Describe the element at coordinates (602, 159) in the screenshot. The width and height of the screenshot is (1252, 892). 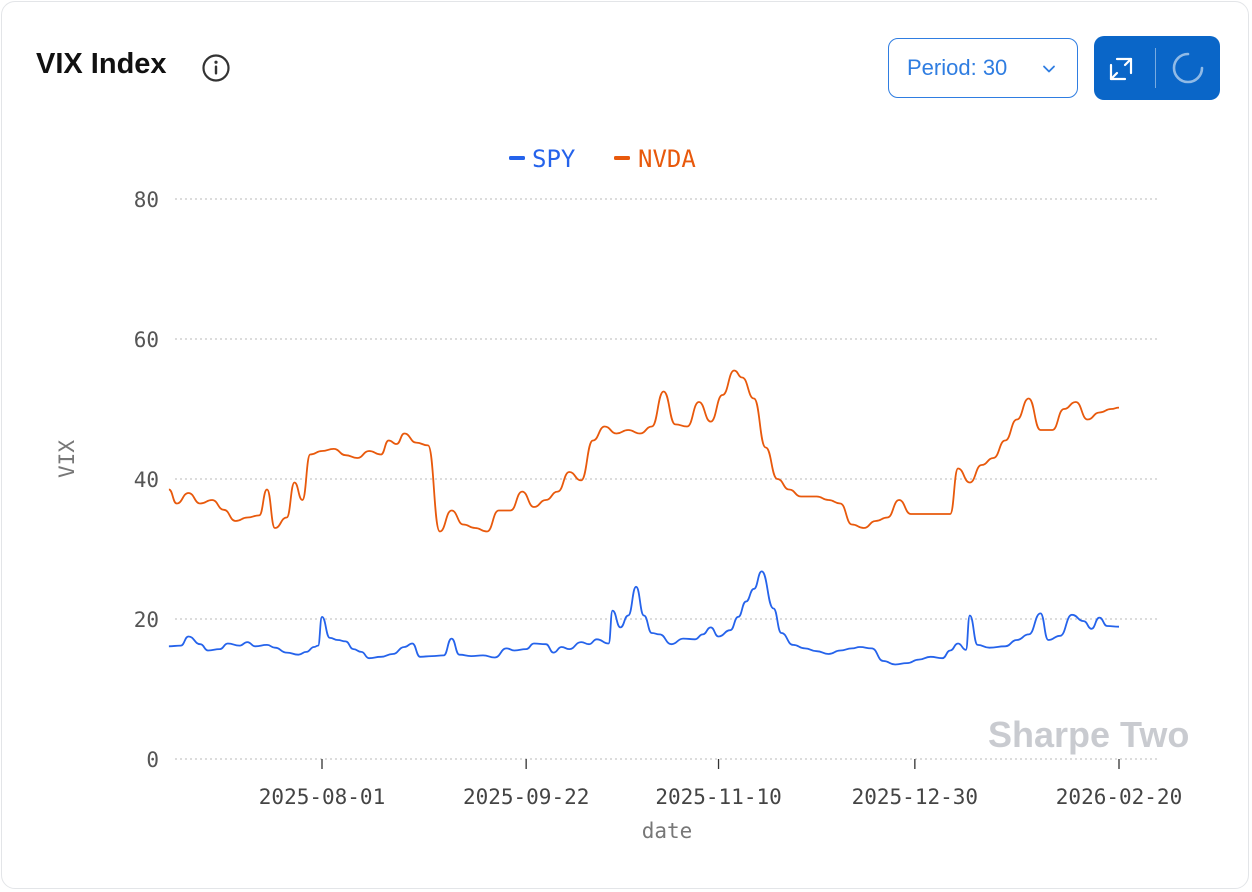
I see `chart-legend: SPY NVDA` at that location.